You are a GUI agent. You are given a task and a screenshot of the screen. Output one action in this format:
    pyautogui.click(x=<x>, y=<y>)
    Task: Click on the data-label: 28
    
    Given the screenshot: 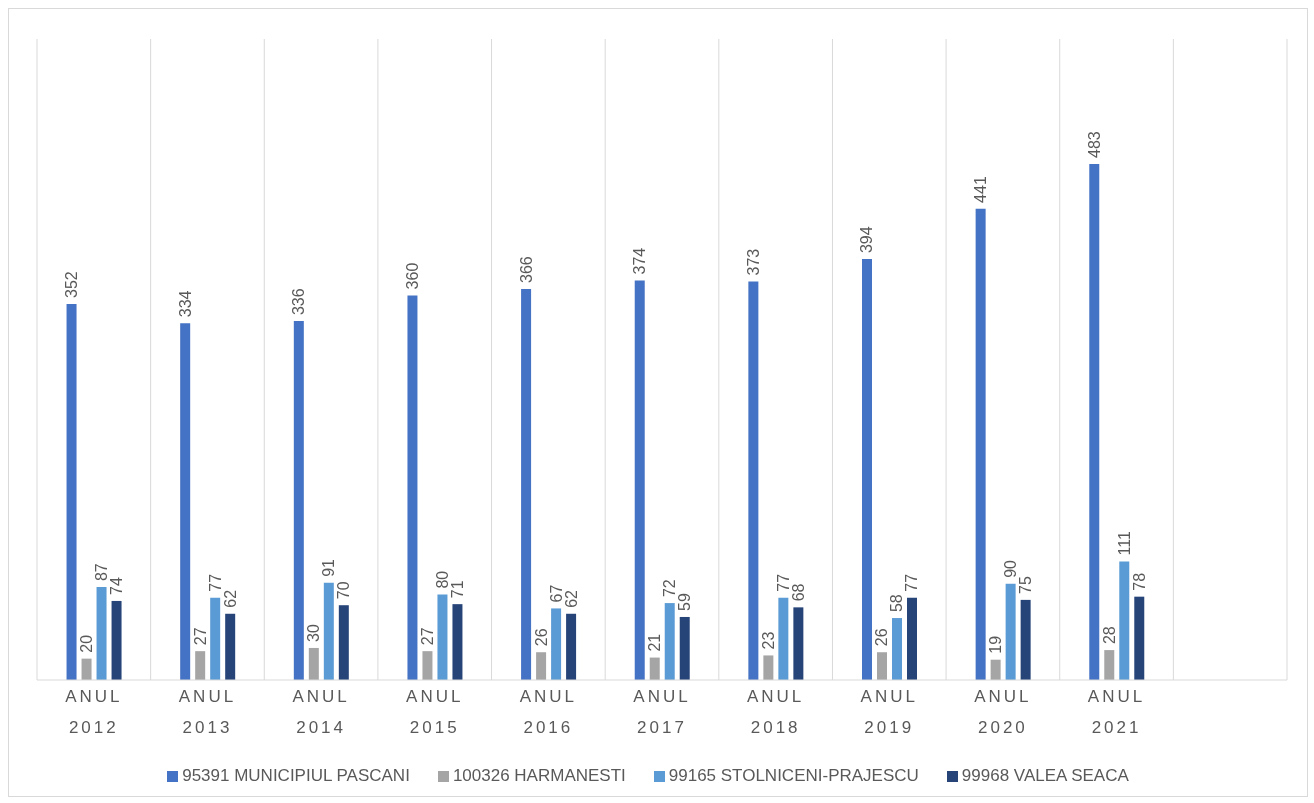 What is the action you would take?
    pyautogui.click(x=1109, y=635)
    